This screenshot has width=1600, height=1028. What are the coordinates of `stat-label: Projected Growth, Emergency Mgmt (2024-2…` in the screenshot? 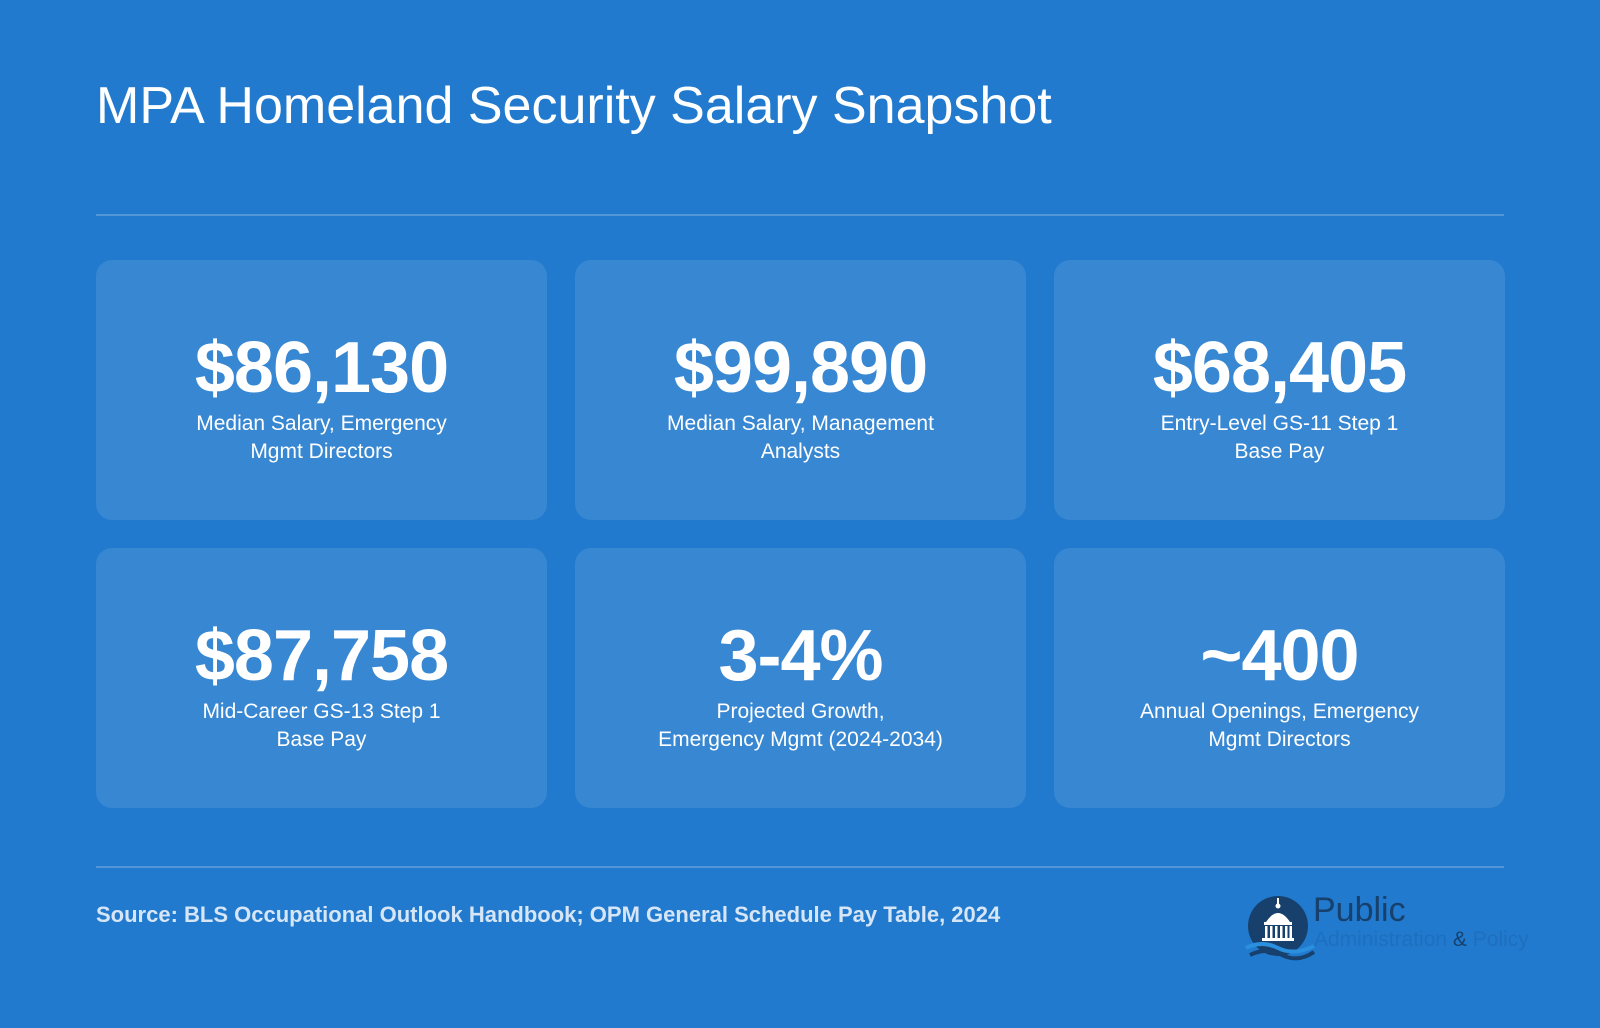 It's located at (800, 725).